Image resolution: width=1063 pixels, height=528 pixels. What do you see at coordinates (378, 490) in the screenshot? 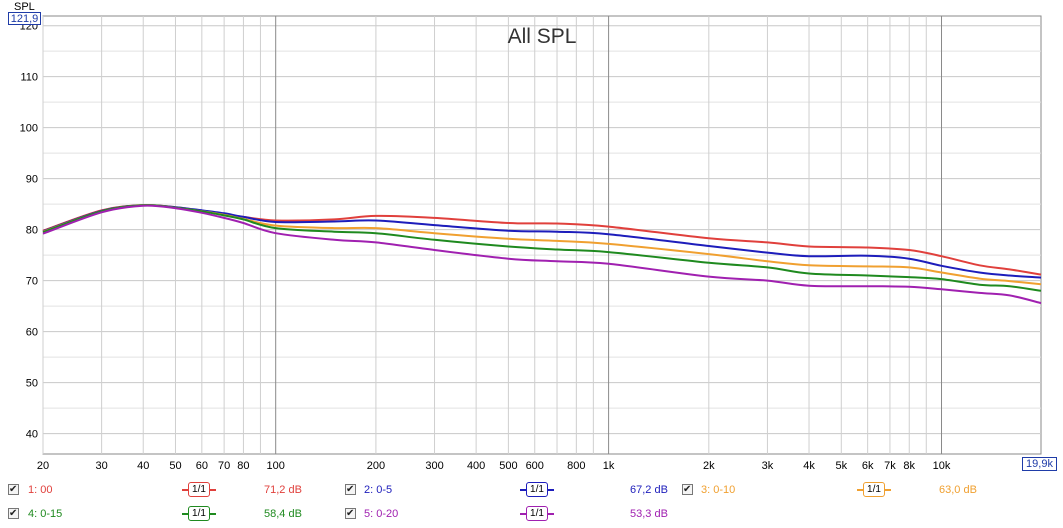
I see `series-2-name: 2: 0-5` at bounding box center [378, 490].